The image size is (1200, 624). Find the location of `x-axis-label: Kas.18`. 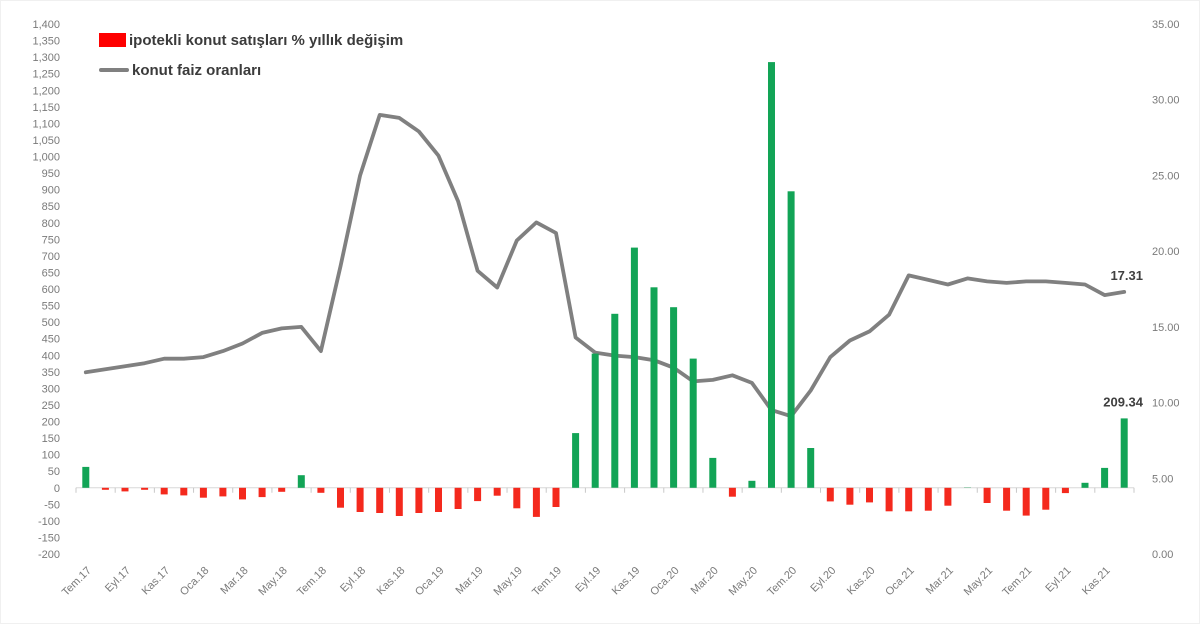

x-axis-label: Kas.18 is located at coordinates (391, 581).